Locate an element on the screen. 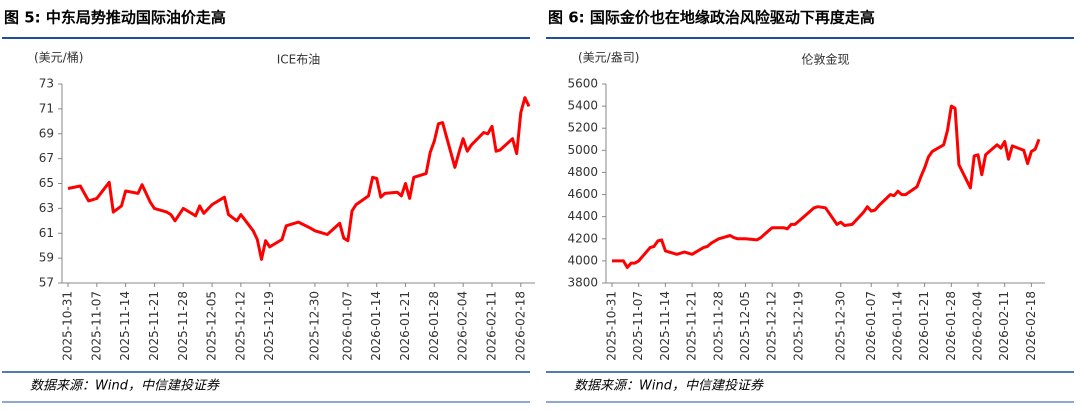  y-tick-label: 59 is located at coordinates (46, 258).